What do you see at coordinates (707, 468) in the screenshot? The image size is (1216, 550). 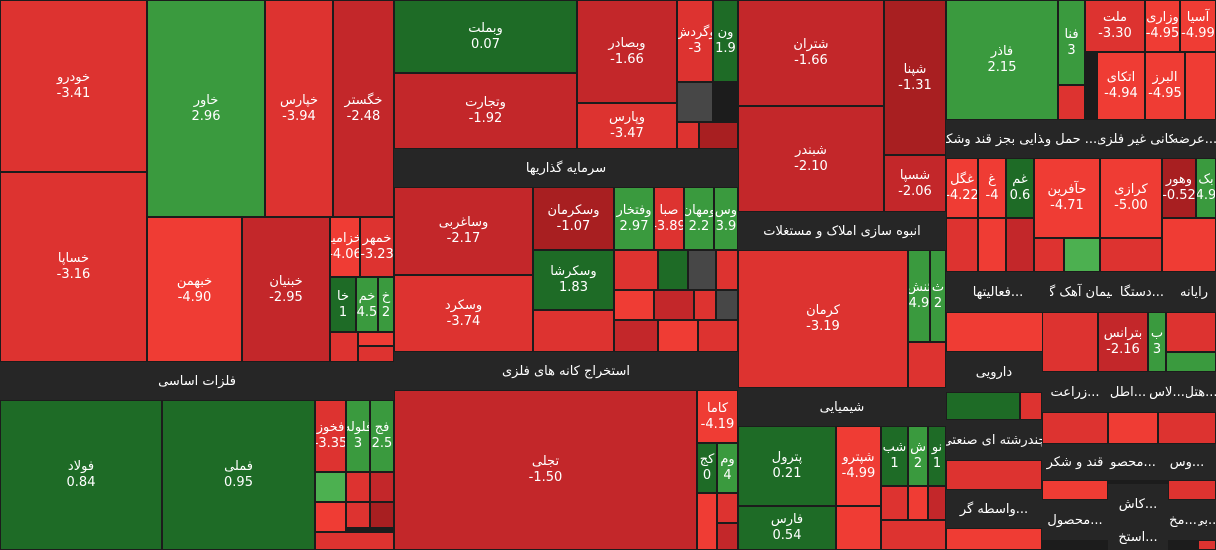 I see `treemap-tile: کج 0` at bounding box center [707, 468].